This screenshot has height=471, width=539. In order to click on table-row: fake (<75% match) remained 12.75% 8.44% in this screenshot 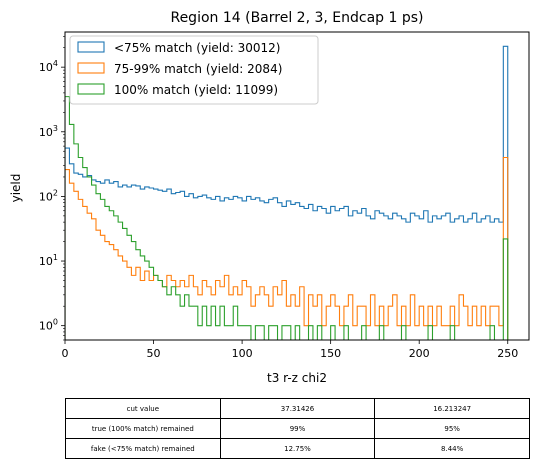, I will do `click(297, 448)`.